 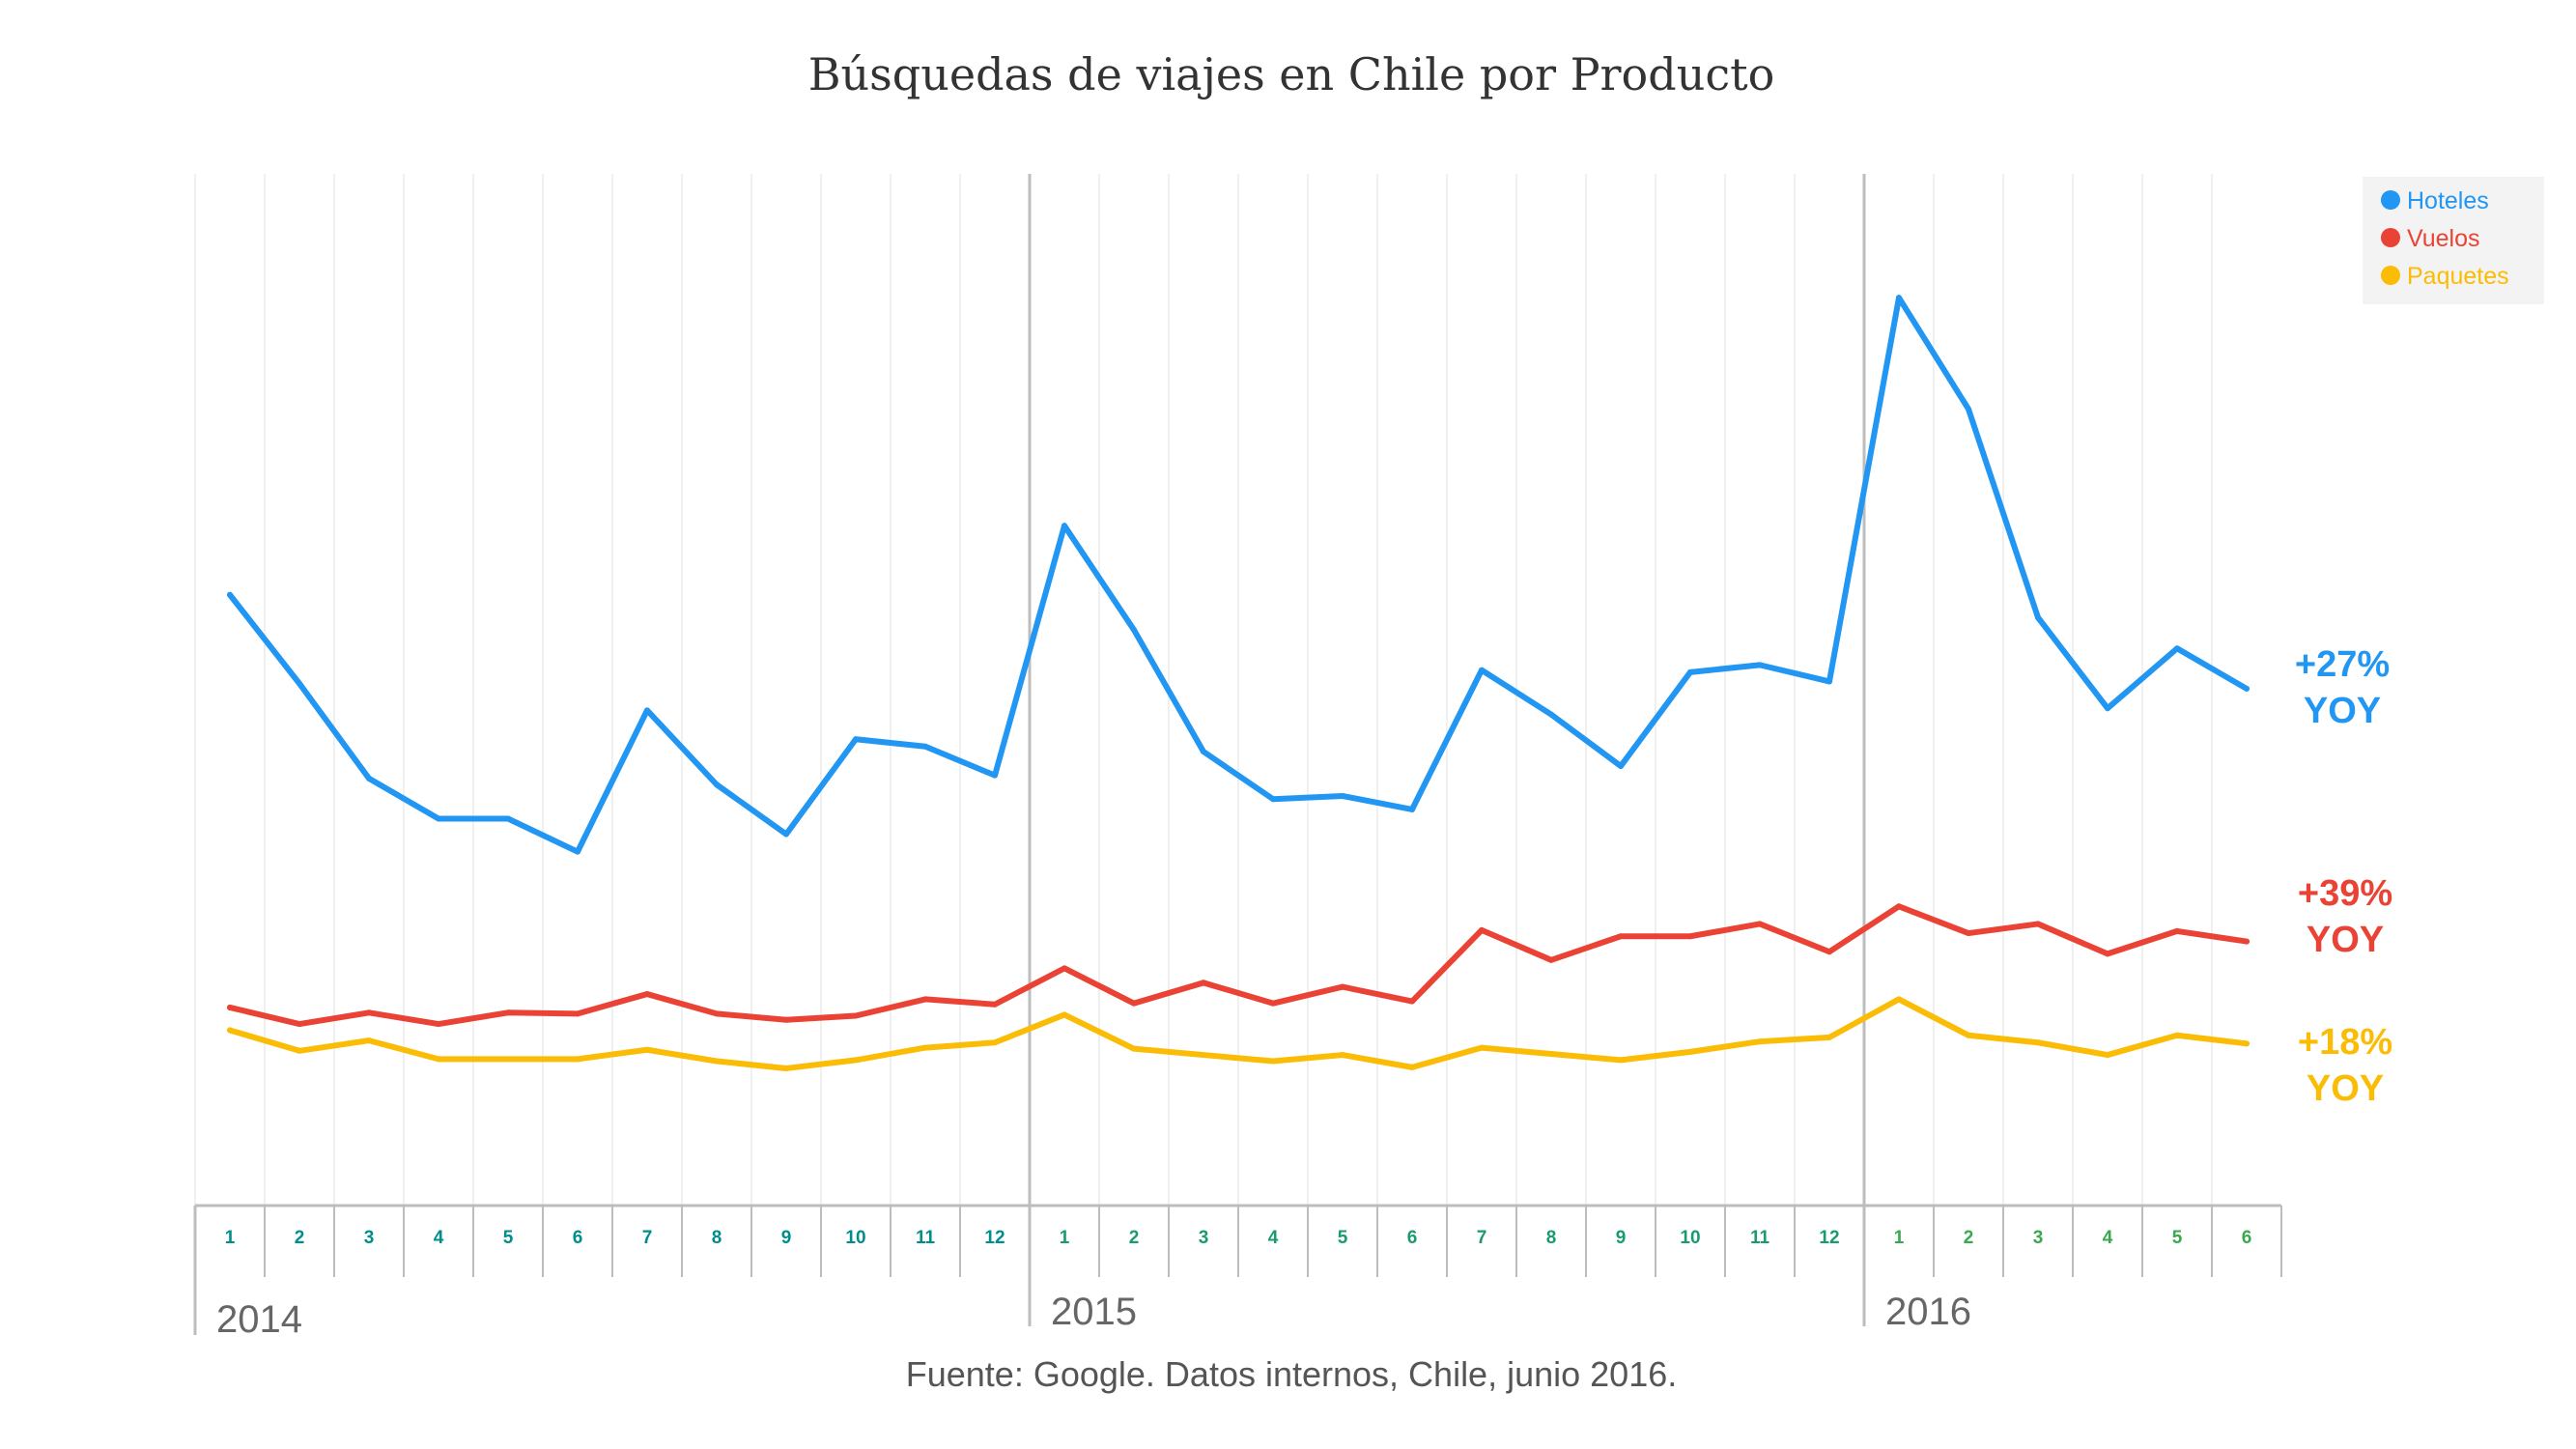 What do you see at coordinates (2390, 200) in the screenshot?
I see `legend-marker-hoteles` at bounding box center [2390, 200].